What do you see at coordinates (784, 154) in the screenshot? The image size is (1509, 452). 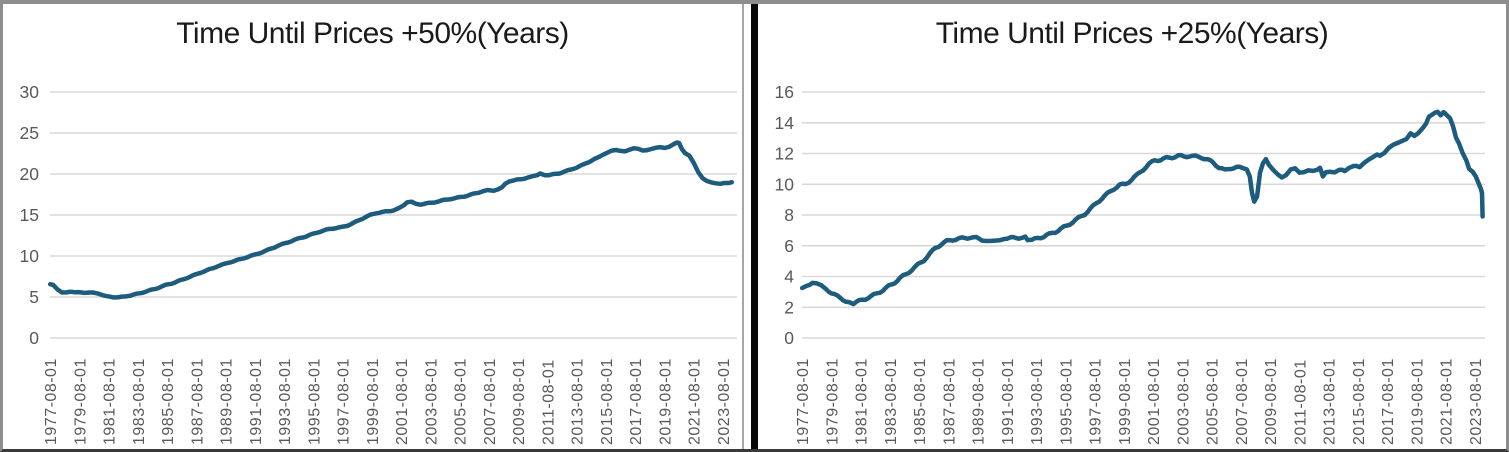 I see `y-tick-label: 12` at bounding box center [784, 154].